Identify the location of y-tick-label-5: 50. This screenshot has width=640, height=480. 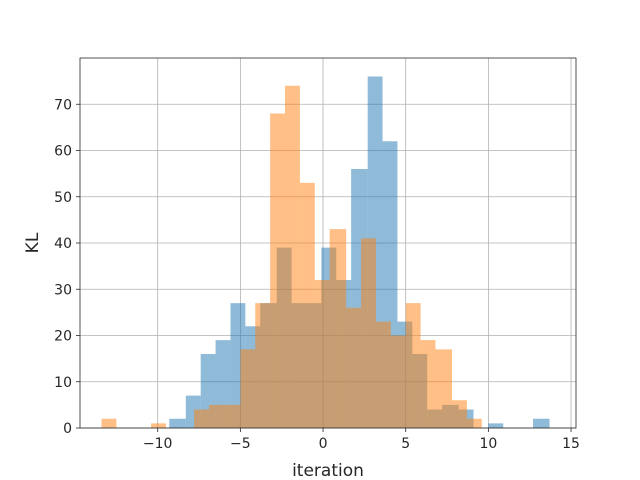
(63, 198).